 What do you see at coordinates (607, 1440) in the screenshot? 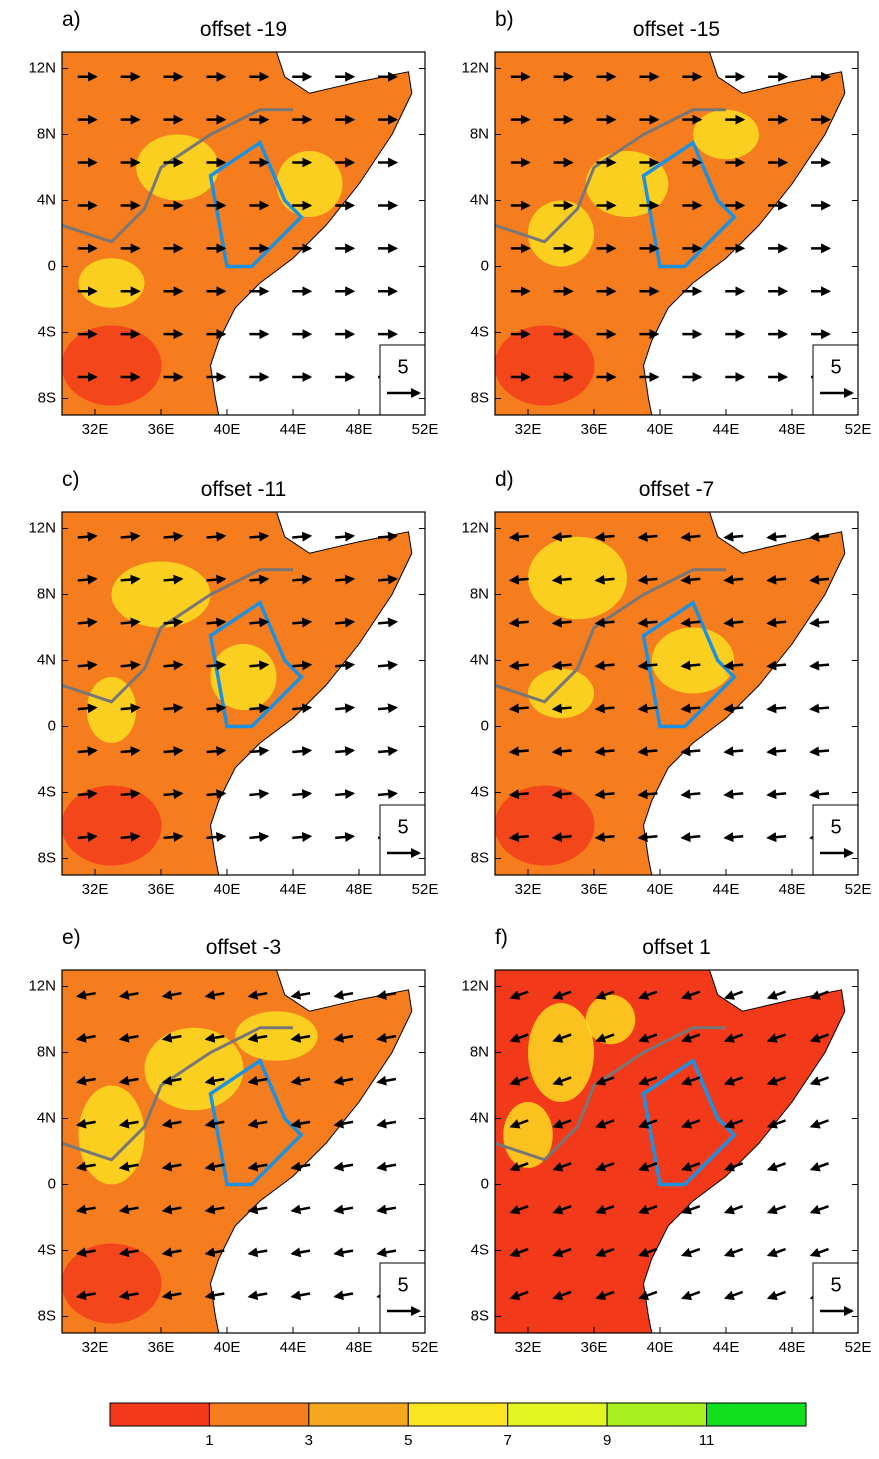
I see `colorbar-label: 9` at bounding box center [607, 1440].